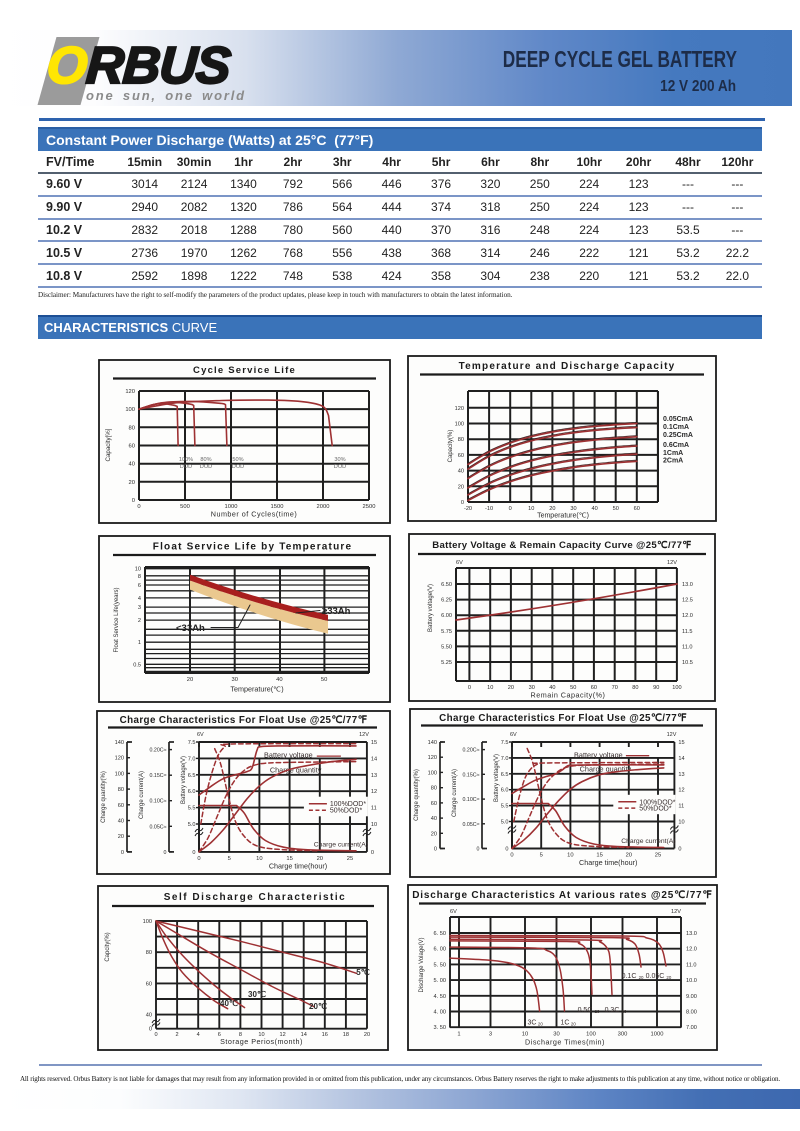 The height and width of the screenshot is (1131, 800). Describe the element at coordinates (108, 946) in the screenshot. I see `svg-text: Capcity(%)` at that location.